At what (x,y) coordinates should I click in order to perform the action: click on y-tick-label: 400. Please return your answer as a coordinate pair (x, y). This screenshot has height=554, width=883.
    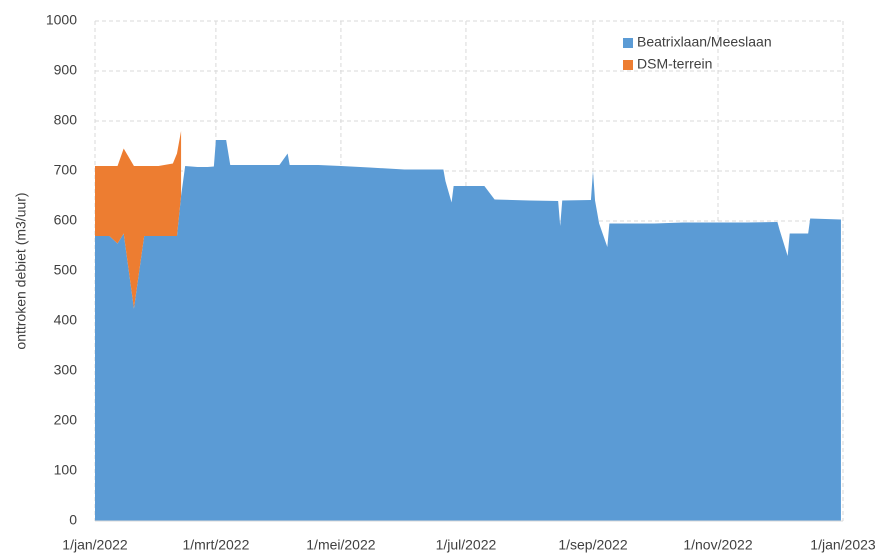
    Looking at the image, I should click on (66, 320).